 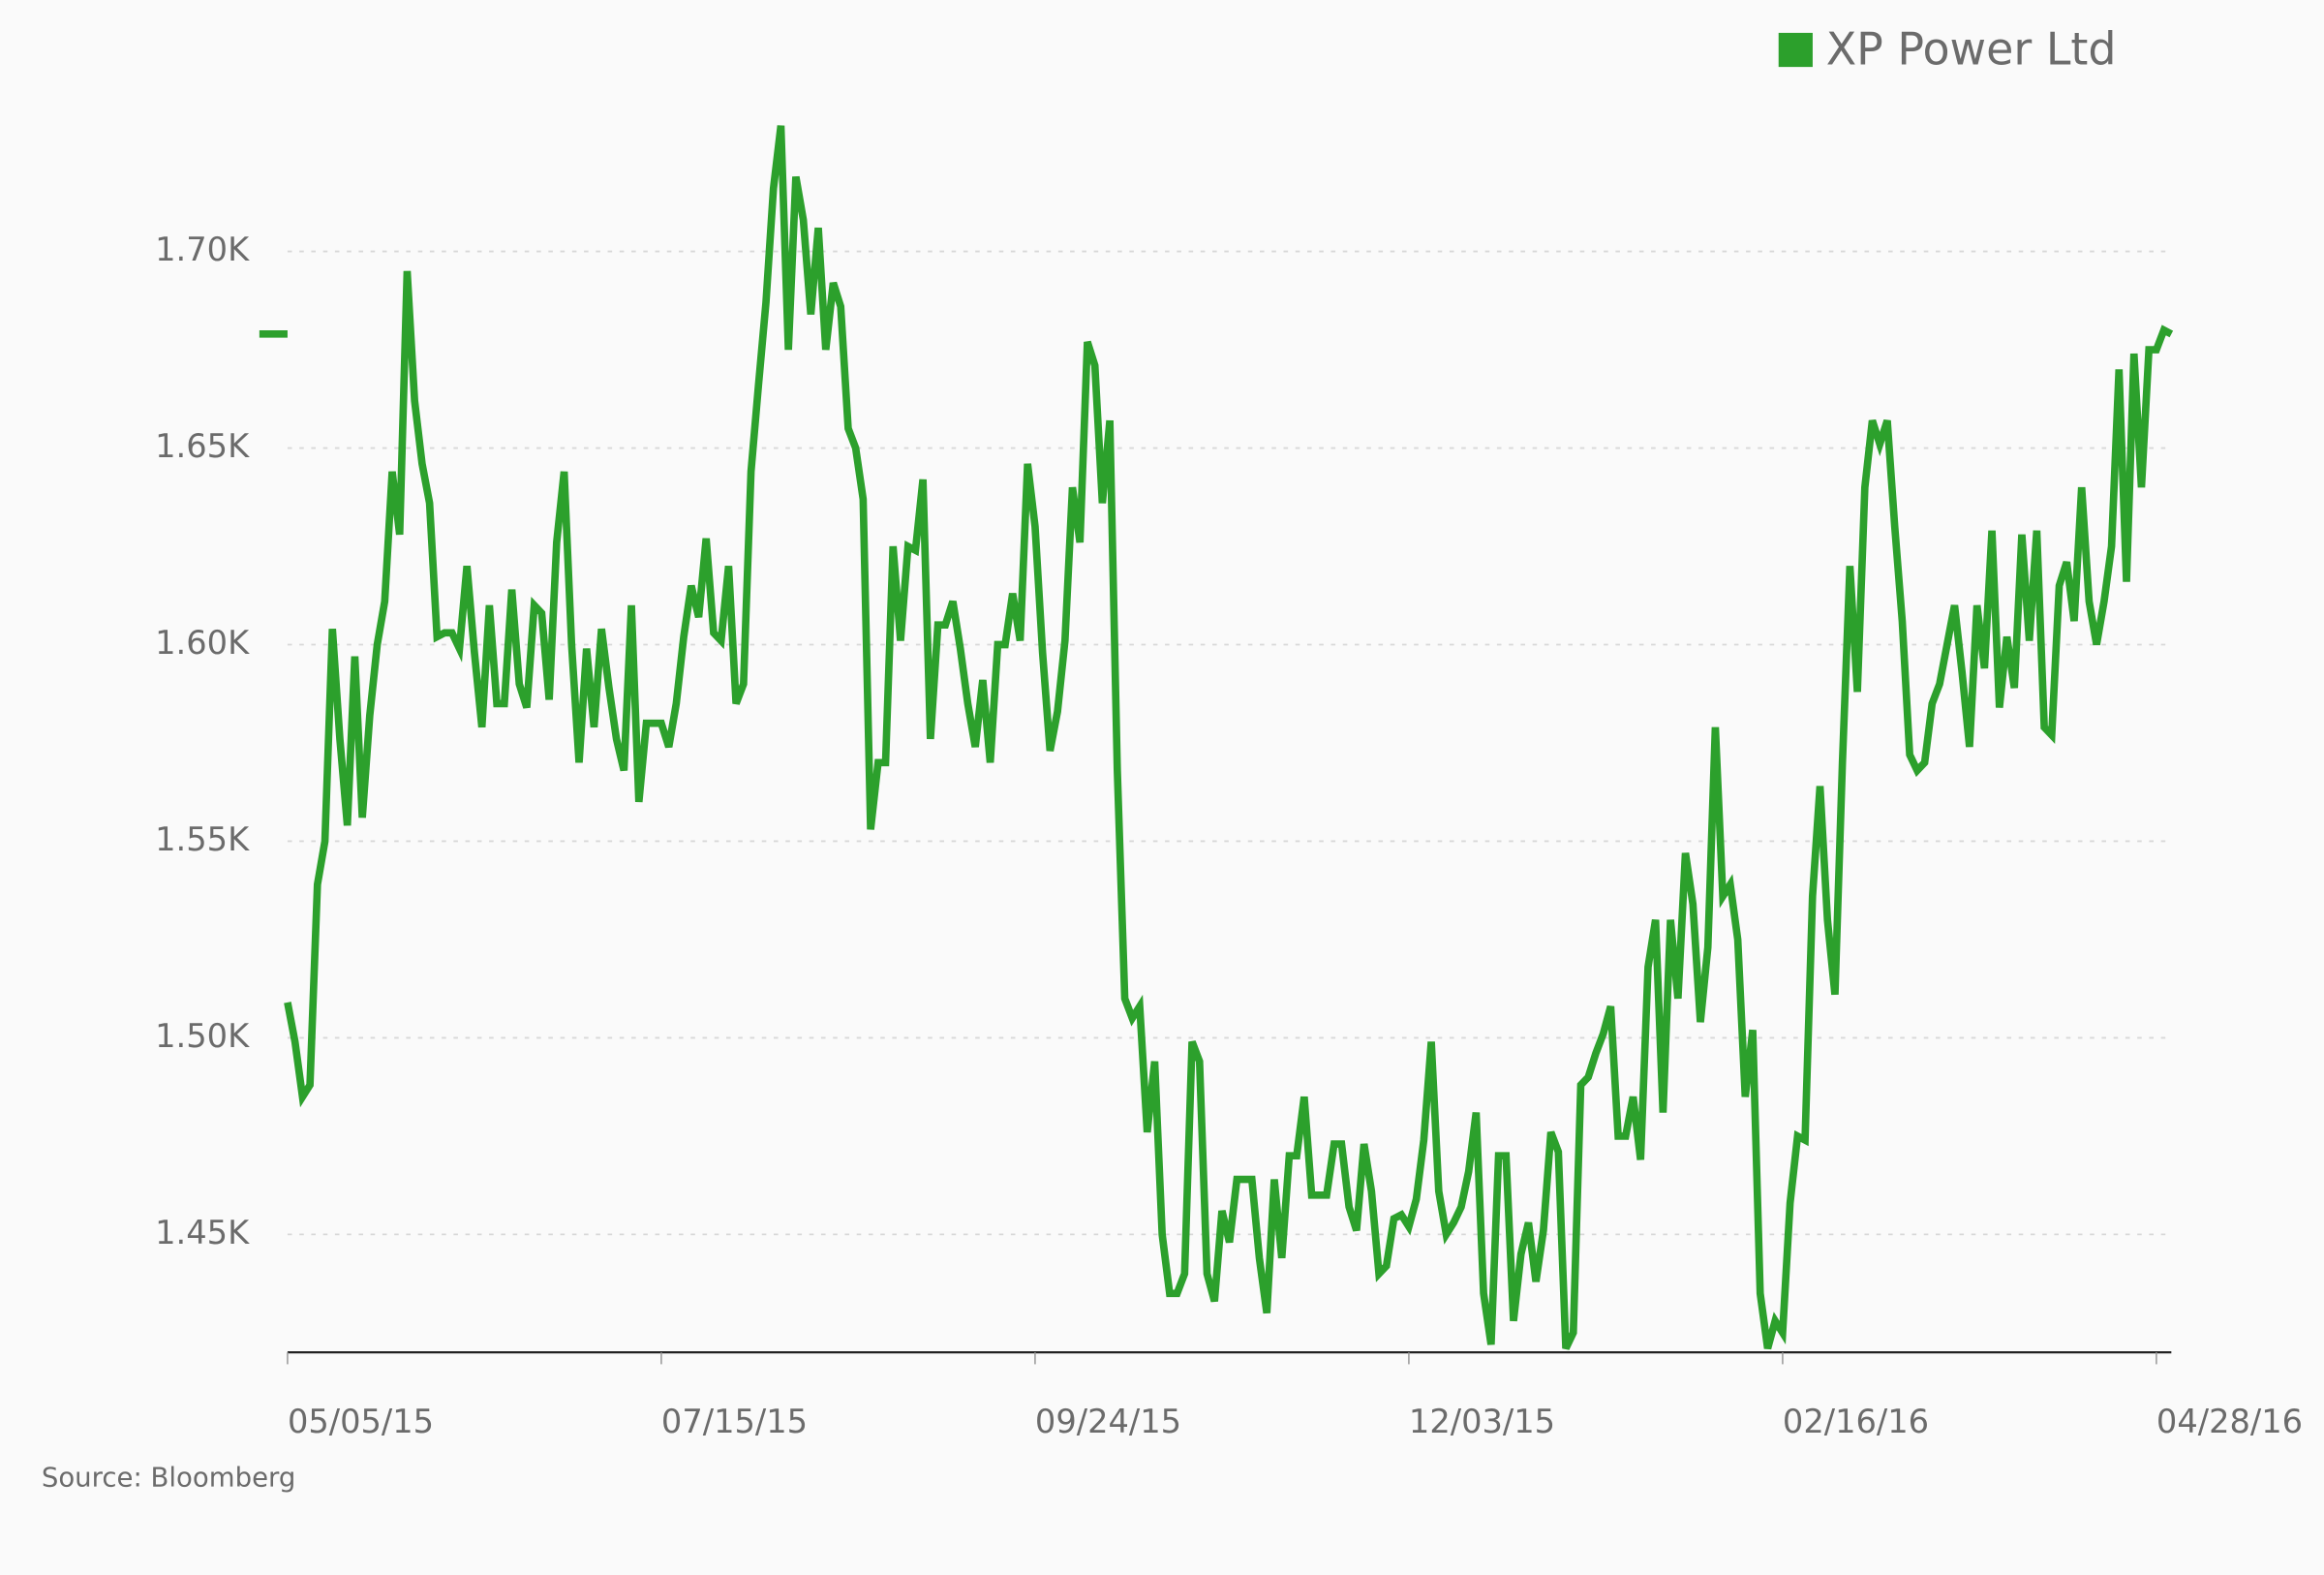 I want to click on y-tick-label: 1.45K, so click(x=203, y=1232).